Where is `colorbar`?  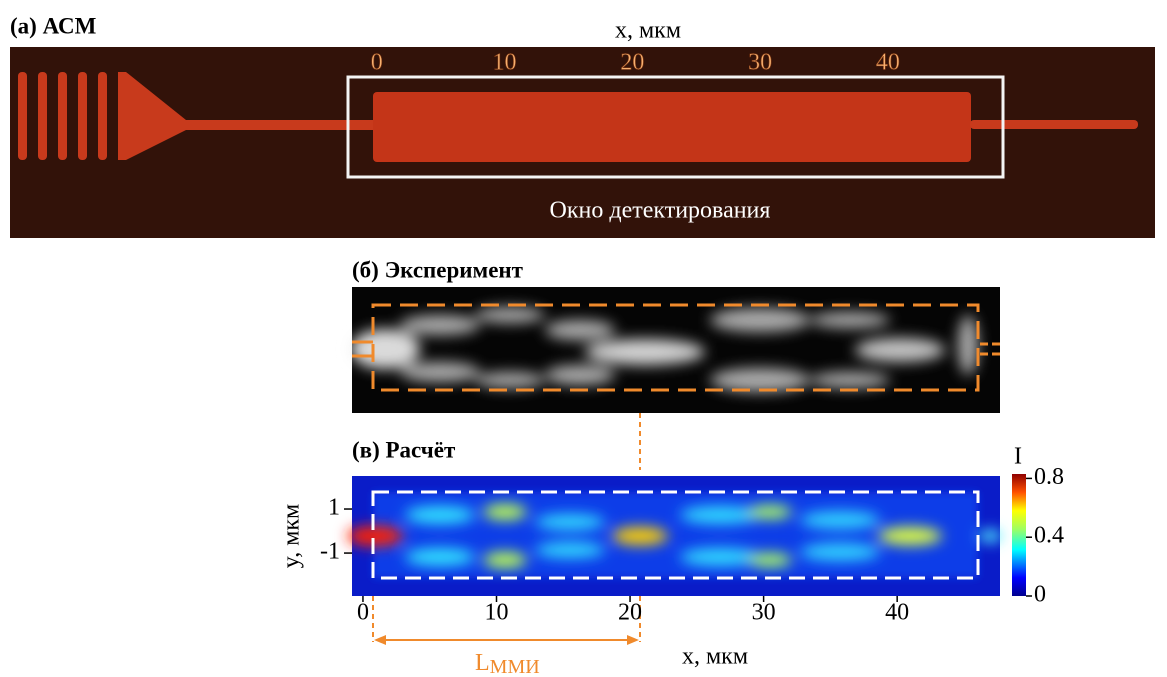 colorbar is located at coordinates (1019, 535).